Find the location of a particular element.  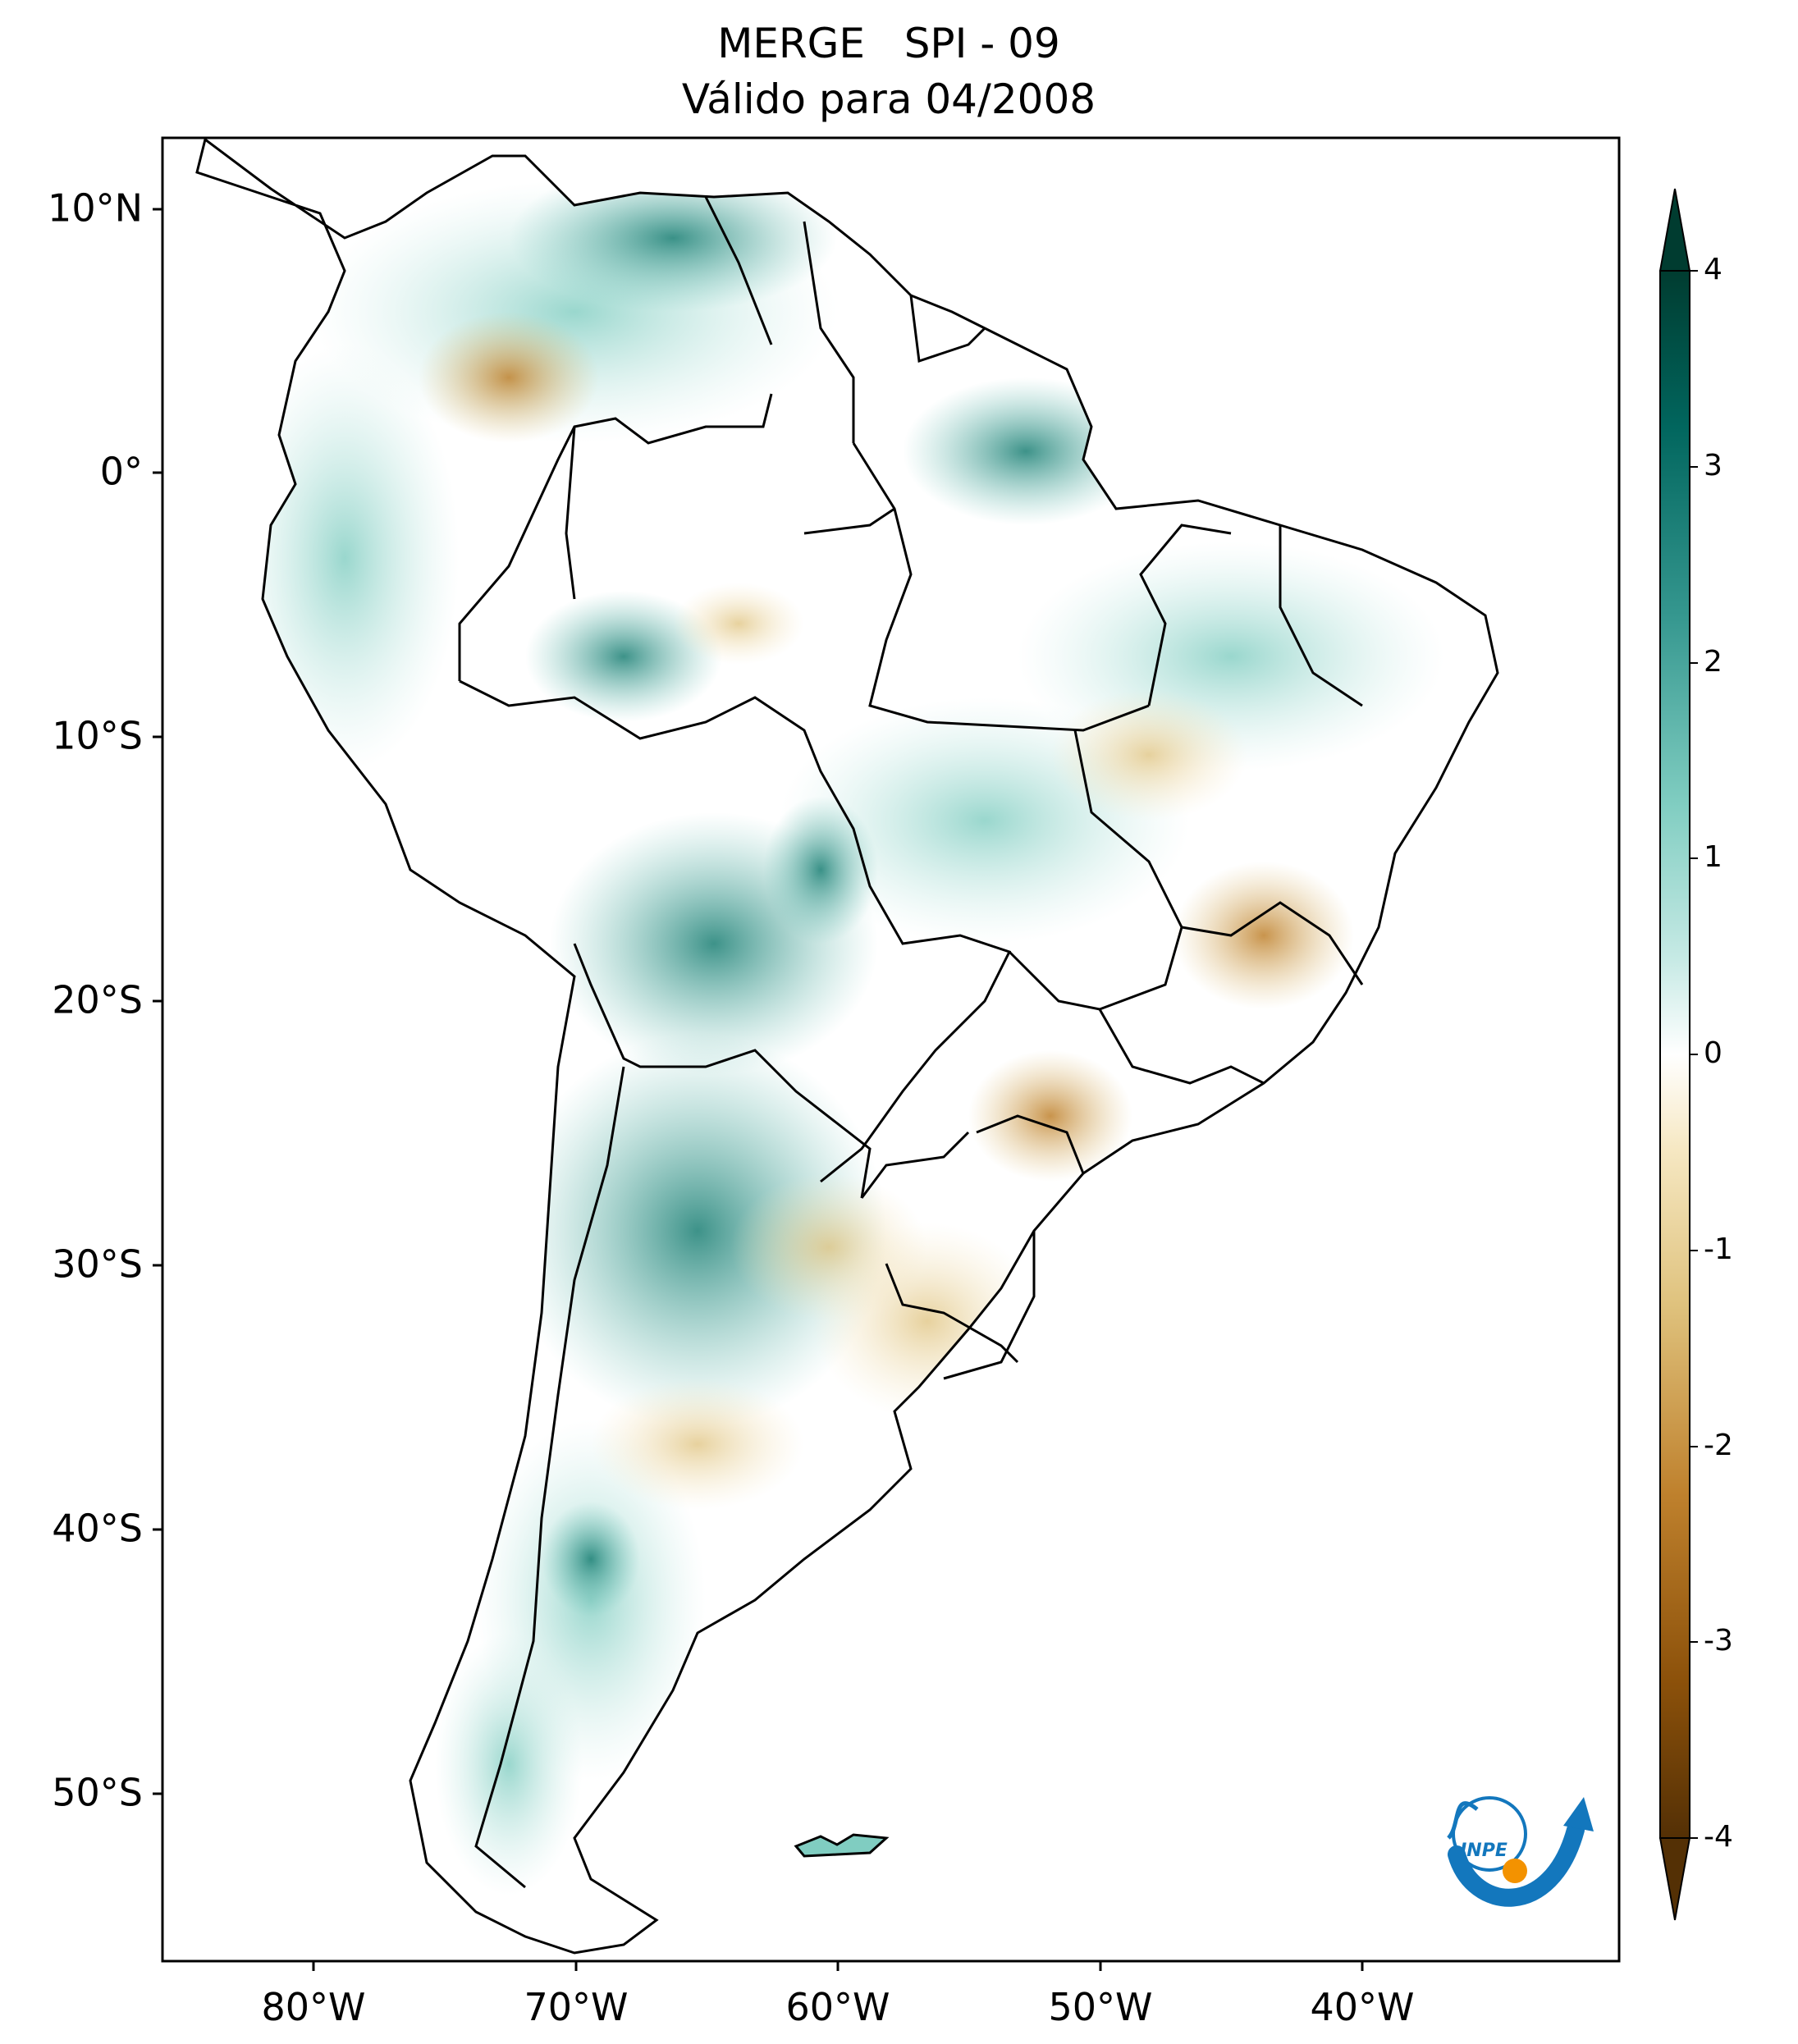

map-title: MERGE SPI - 09 is located at coordinates (888, 43).